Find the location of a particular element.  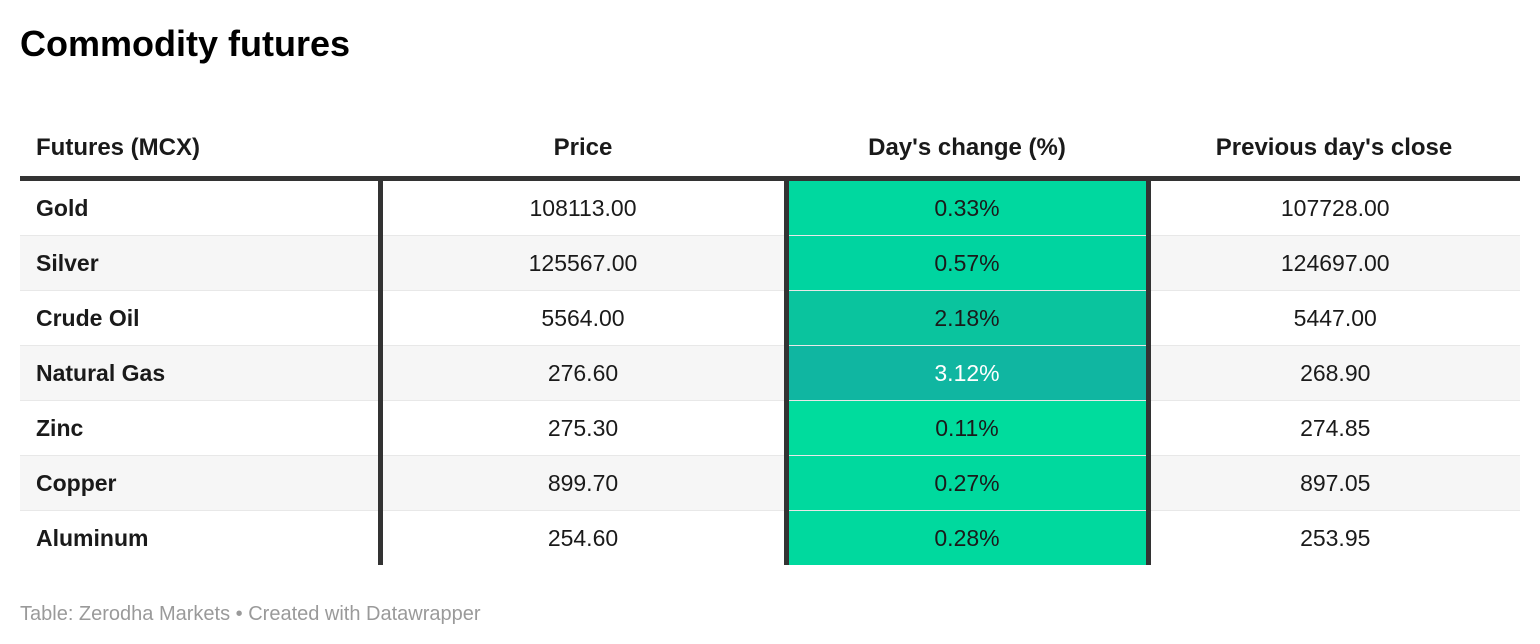

cell-prev-close: 124697.00 is located at coordinates (1334, 263).